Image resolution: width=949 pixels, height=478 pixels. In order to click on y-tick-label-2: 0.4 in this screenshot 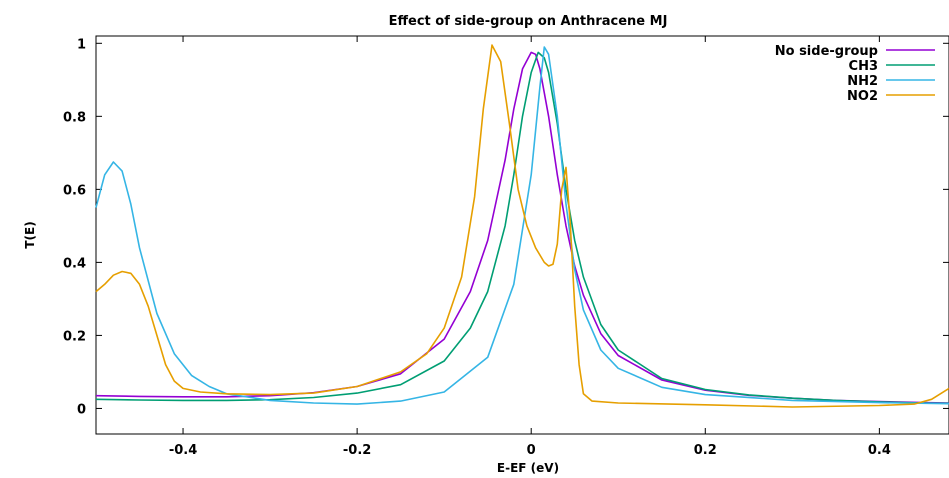, I will do `click(74, 263)`.